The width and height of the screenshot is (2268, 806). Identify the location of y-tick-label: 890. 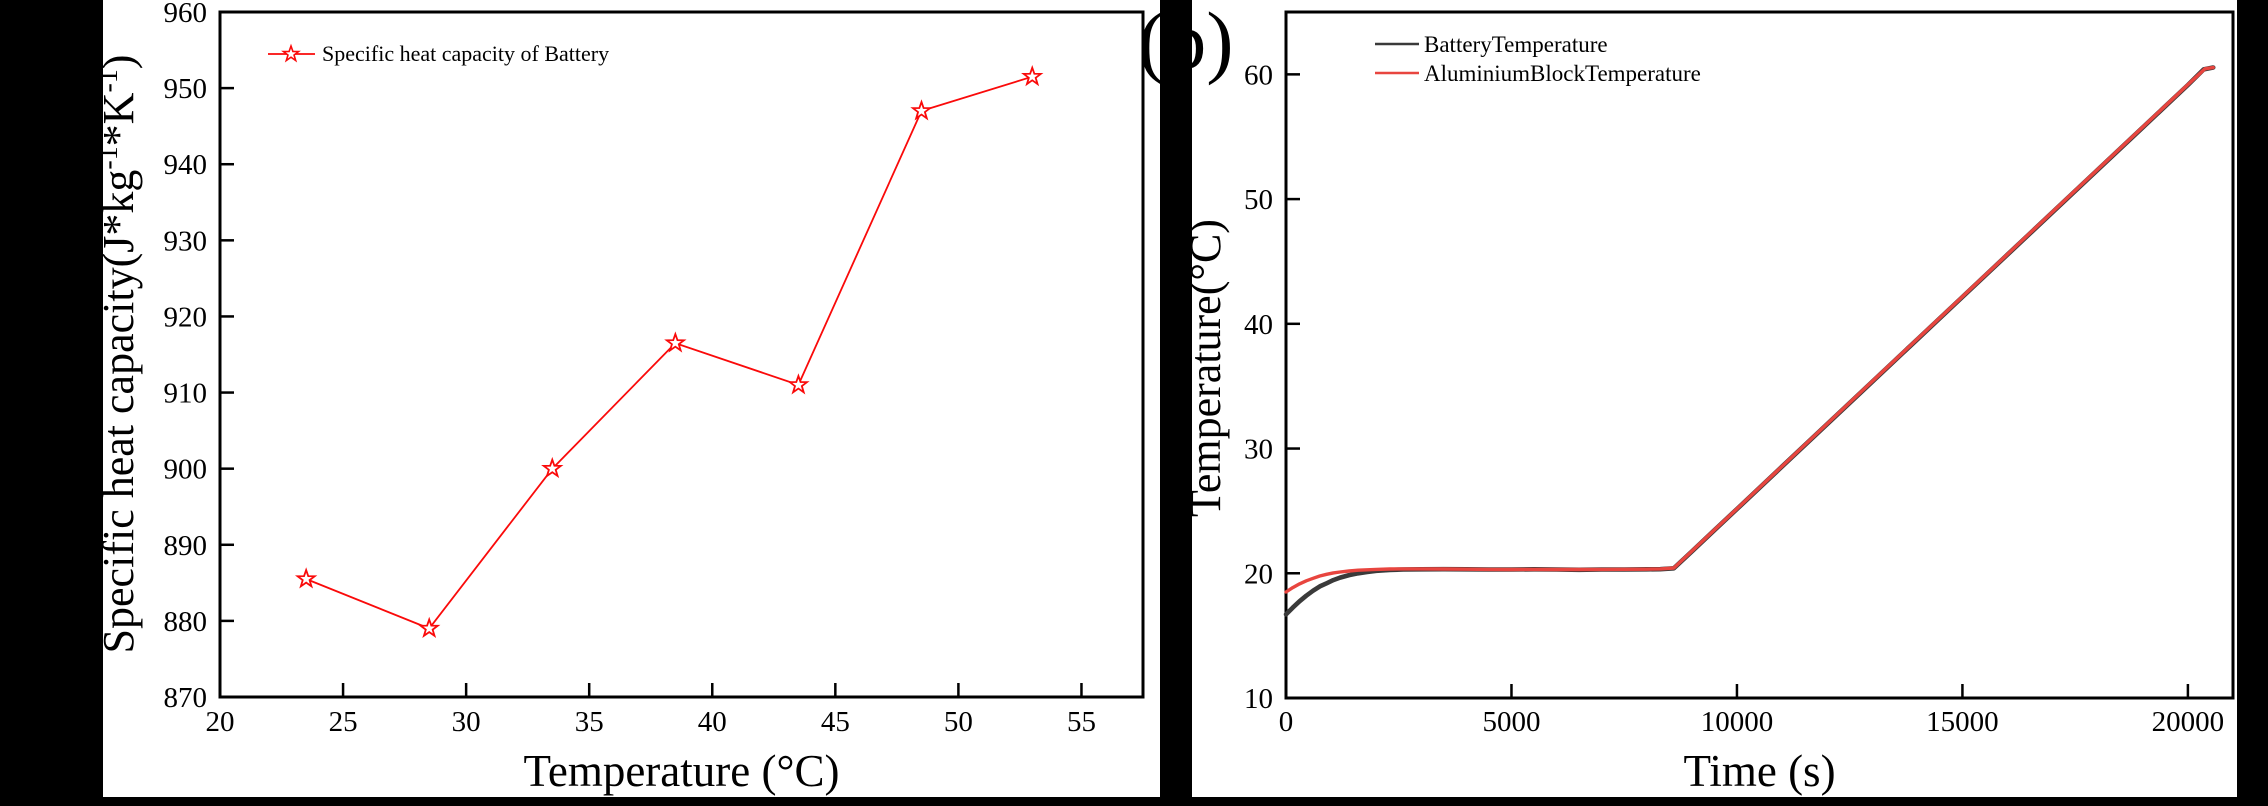
(186, 546).